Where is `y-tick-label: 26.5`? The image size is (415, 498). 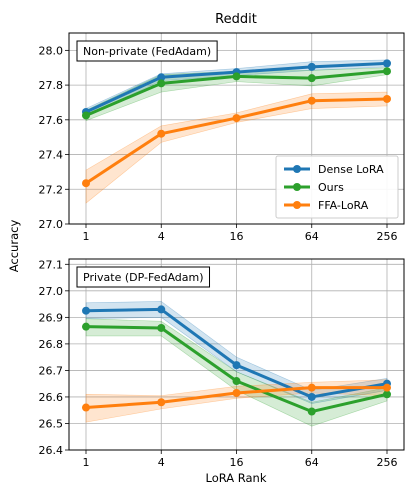
y-tick-label: 26.5 is located at coordinates (51, 423).